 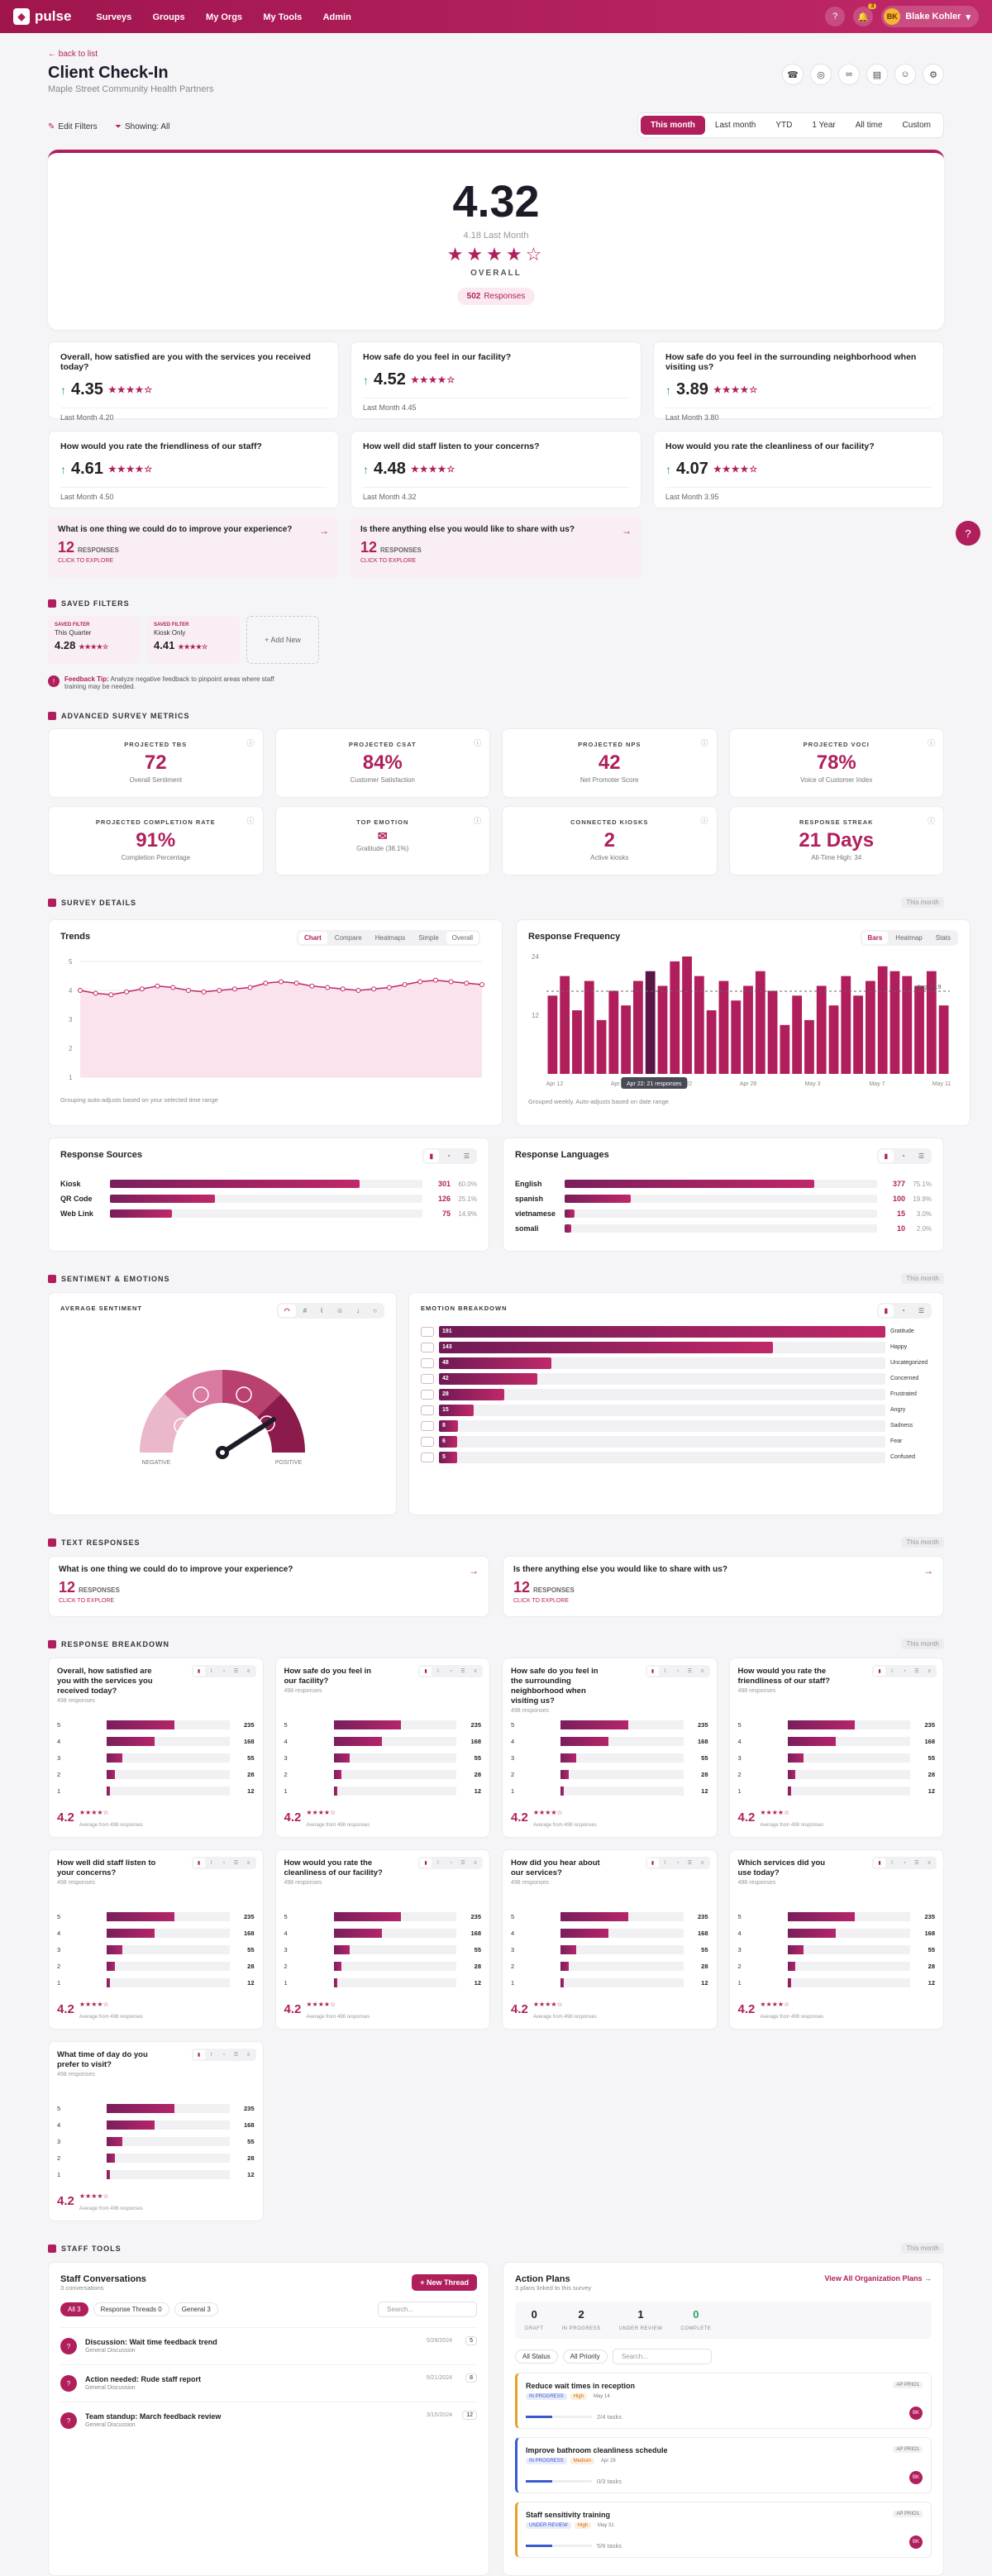 What do you see at coordinates (282, 640) in the screenshot?
I see `add-filter-button: + Add New` at bounding box center [282, 640].